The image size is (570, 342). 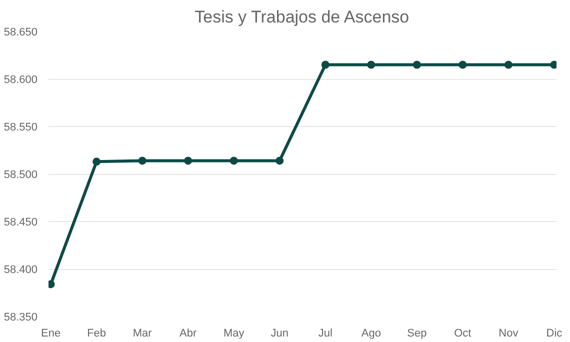 I want to click on y-tick-label: 58.650, so click(x=21, y=32).